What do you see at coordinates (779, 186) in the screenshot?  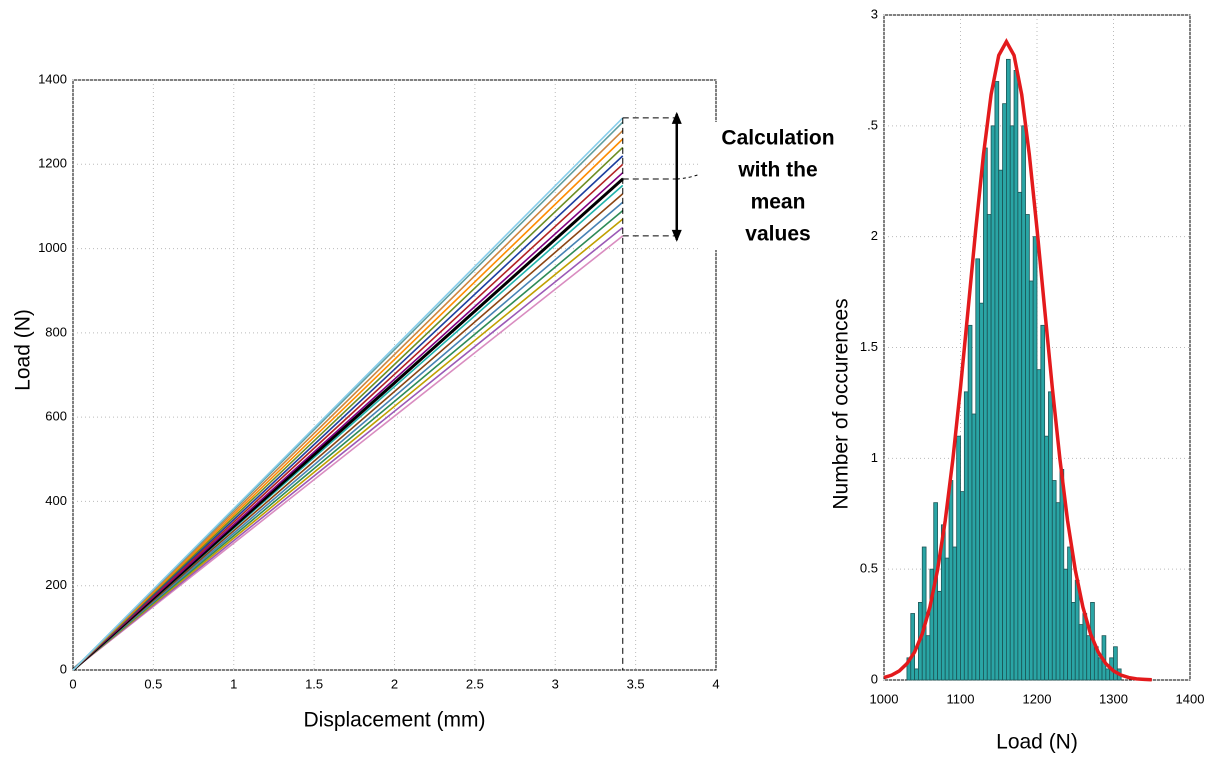 I see `annotation-bg` at bounding box center [779, 186].